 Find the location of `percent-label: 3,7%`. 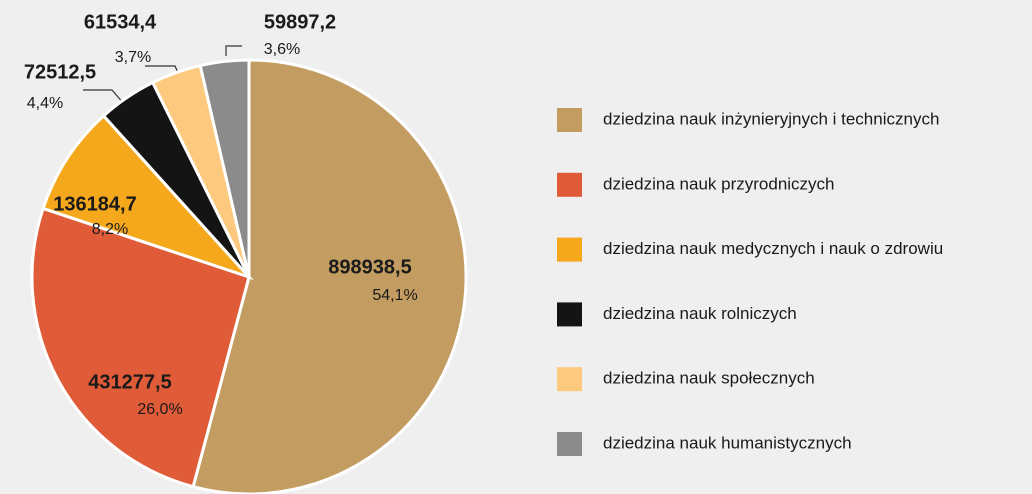

percent-label: 3,7% is located at coordinates (133, 57).